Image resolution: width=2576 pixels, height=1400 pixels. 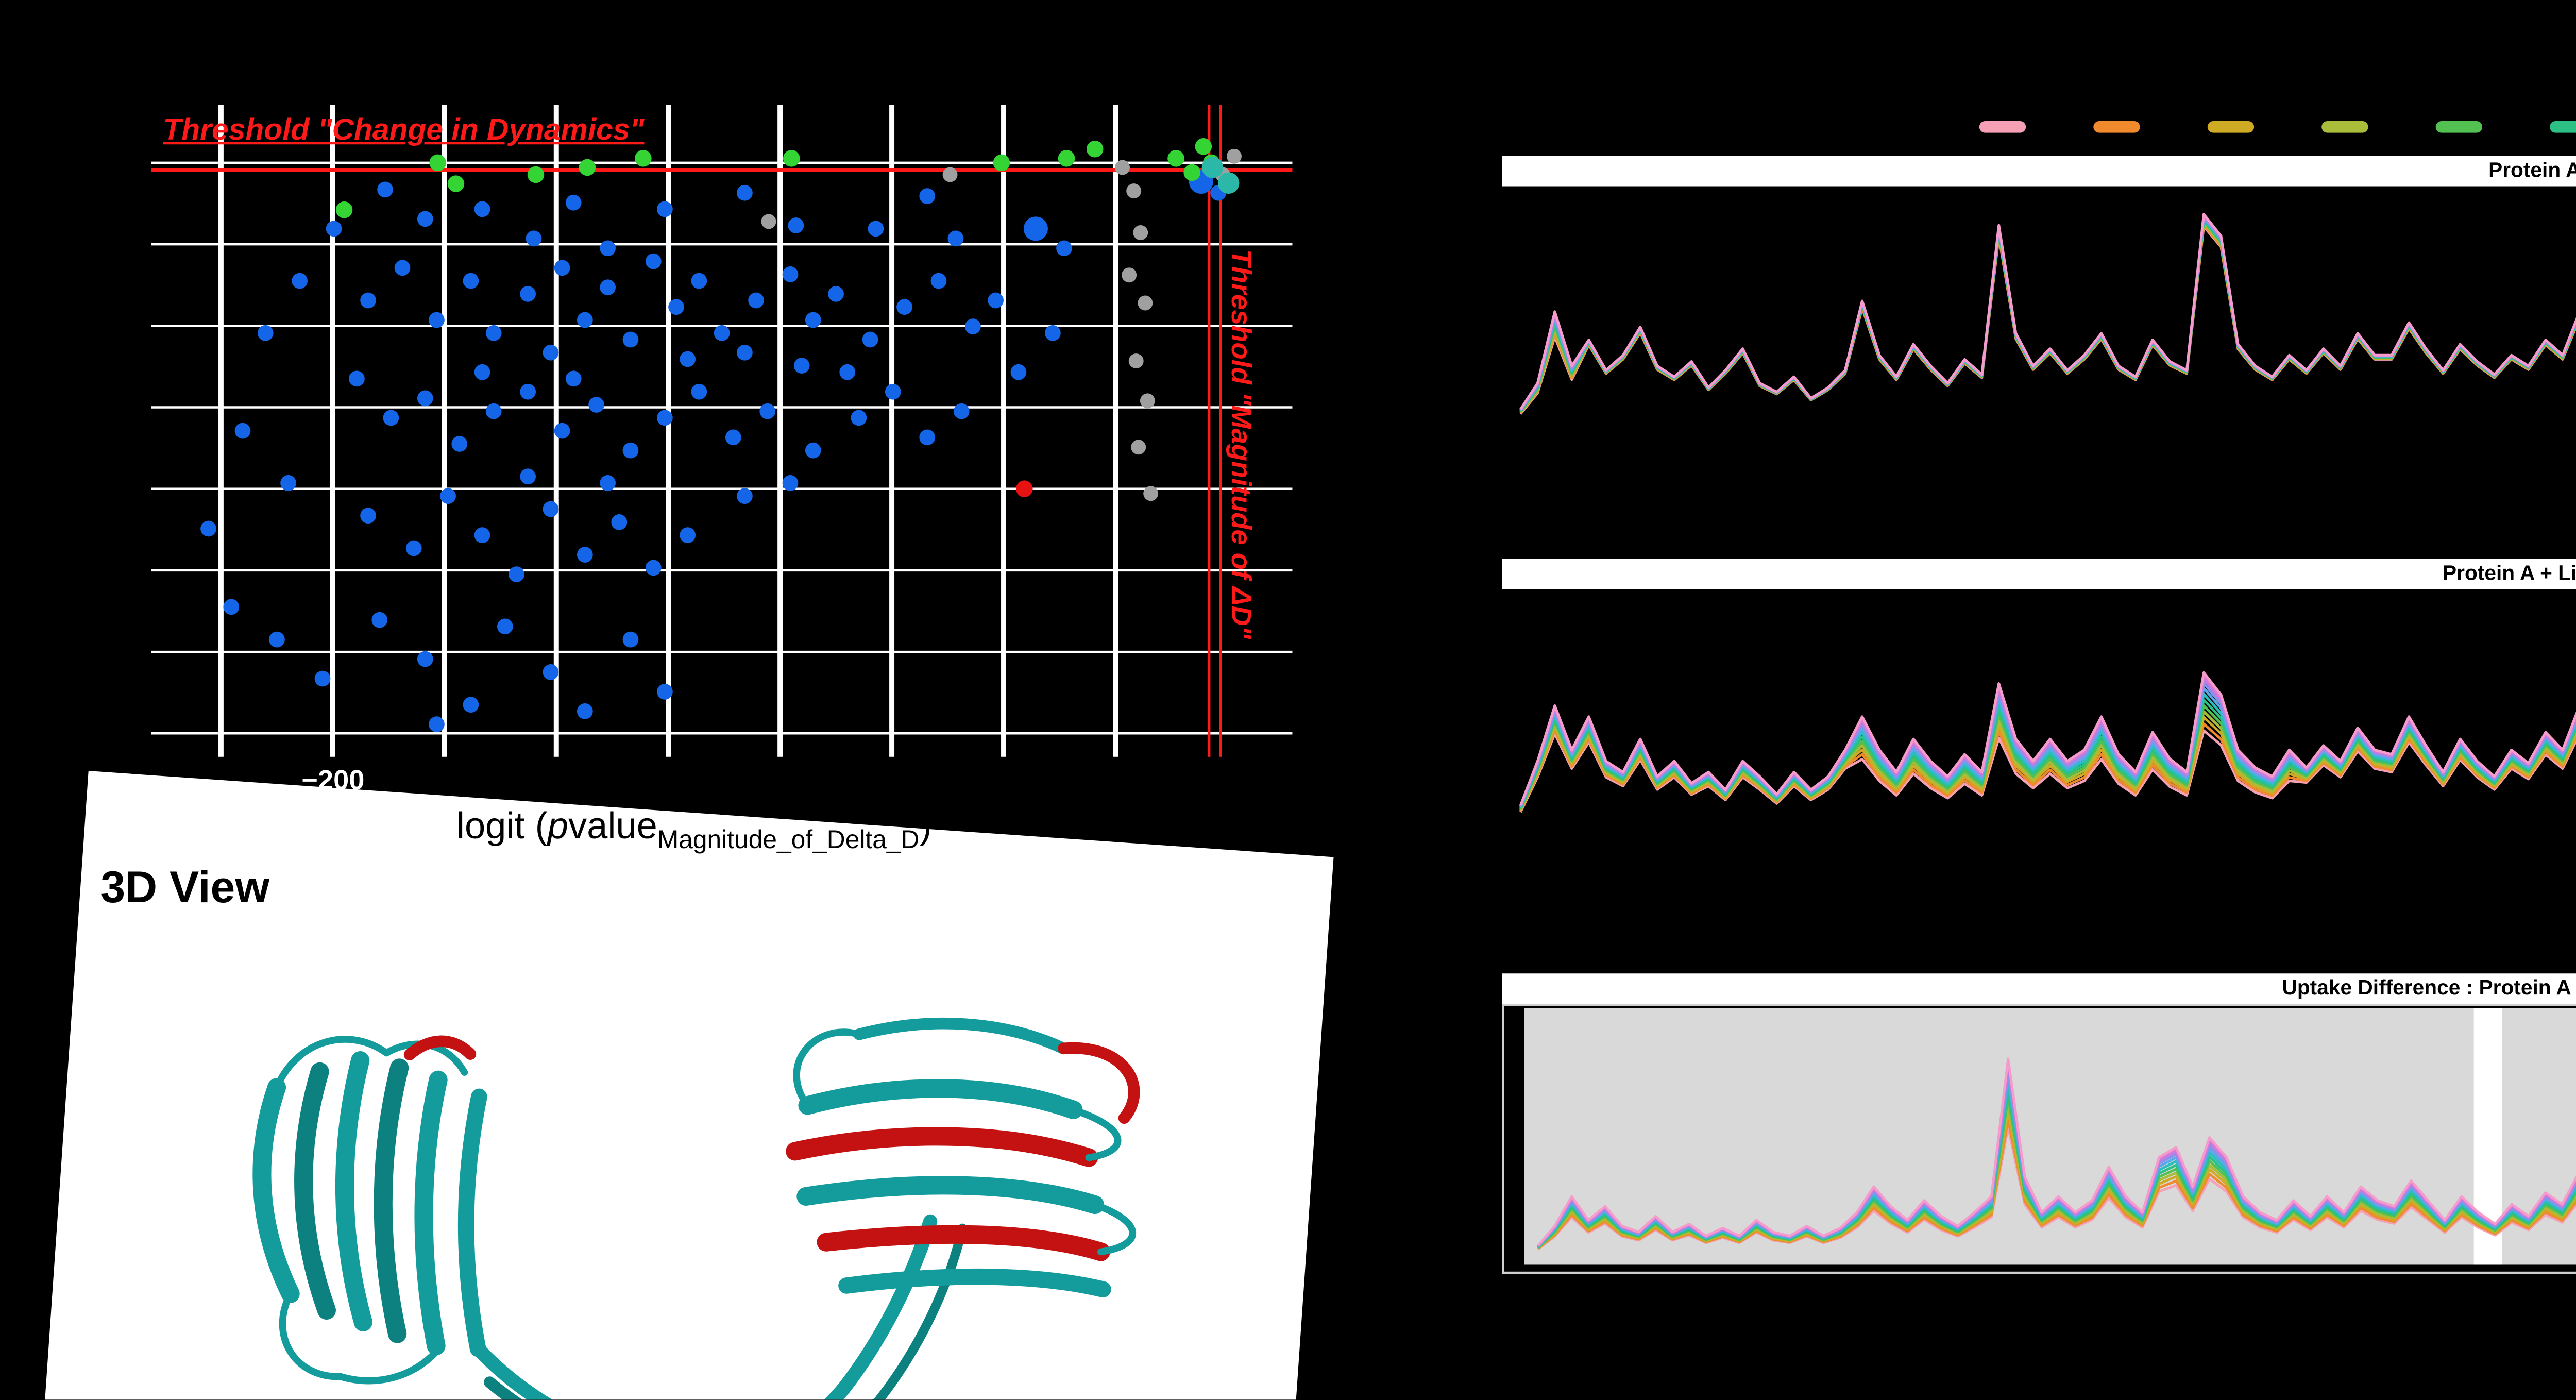 I want to click on uptake-chart-protein-a-ligand, so click(x=2039, y=778).